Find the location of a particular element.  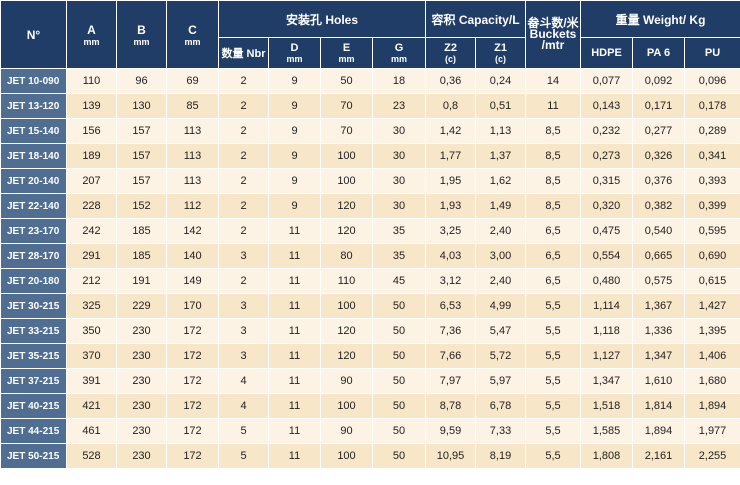

cell-pa6: 1,894 is located at coordinates (659, 431).